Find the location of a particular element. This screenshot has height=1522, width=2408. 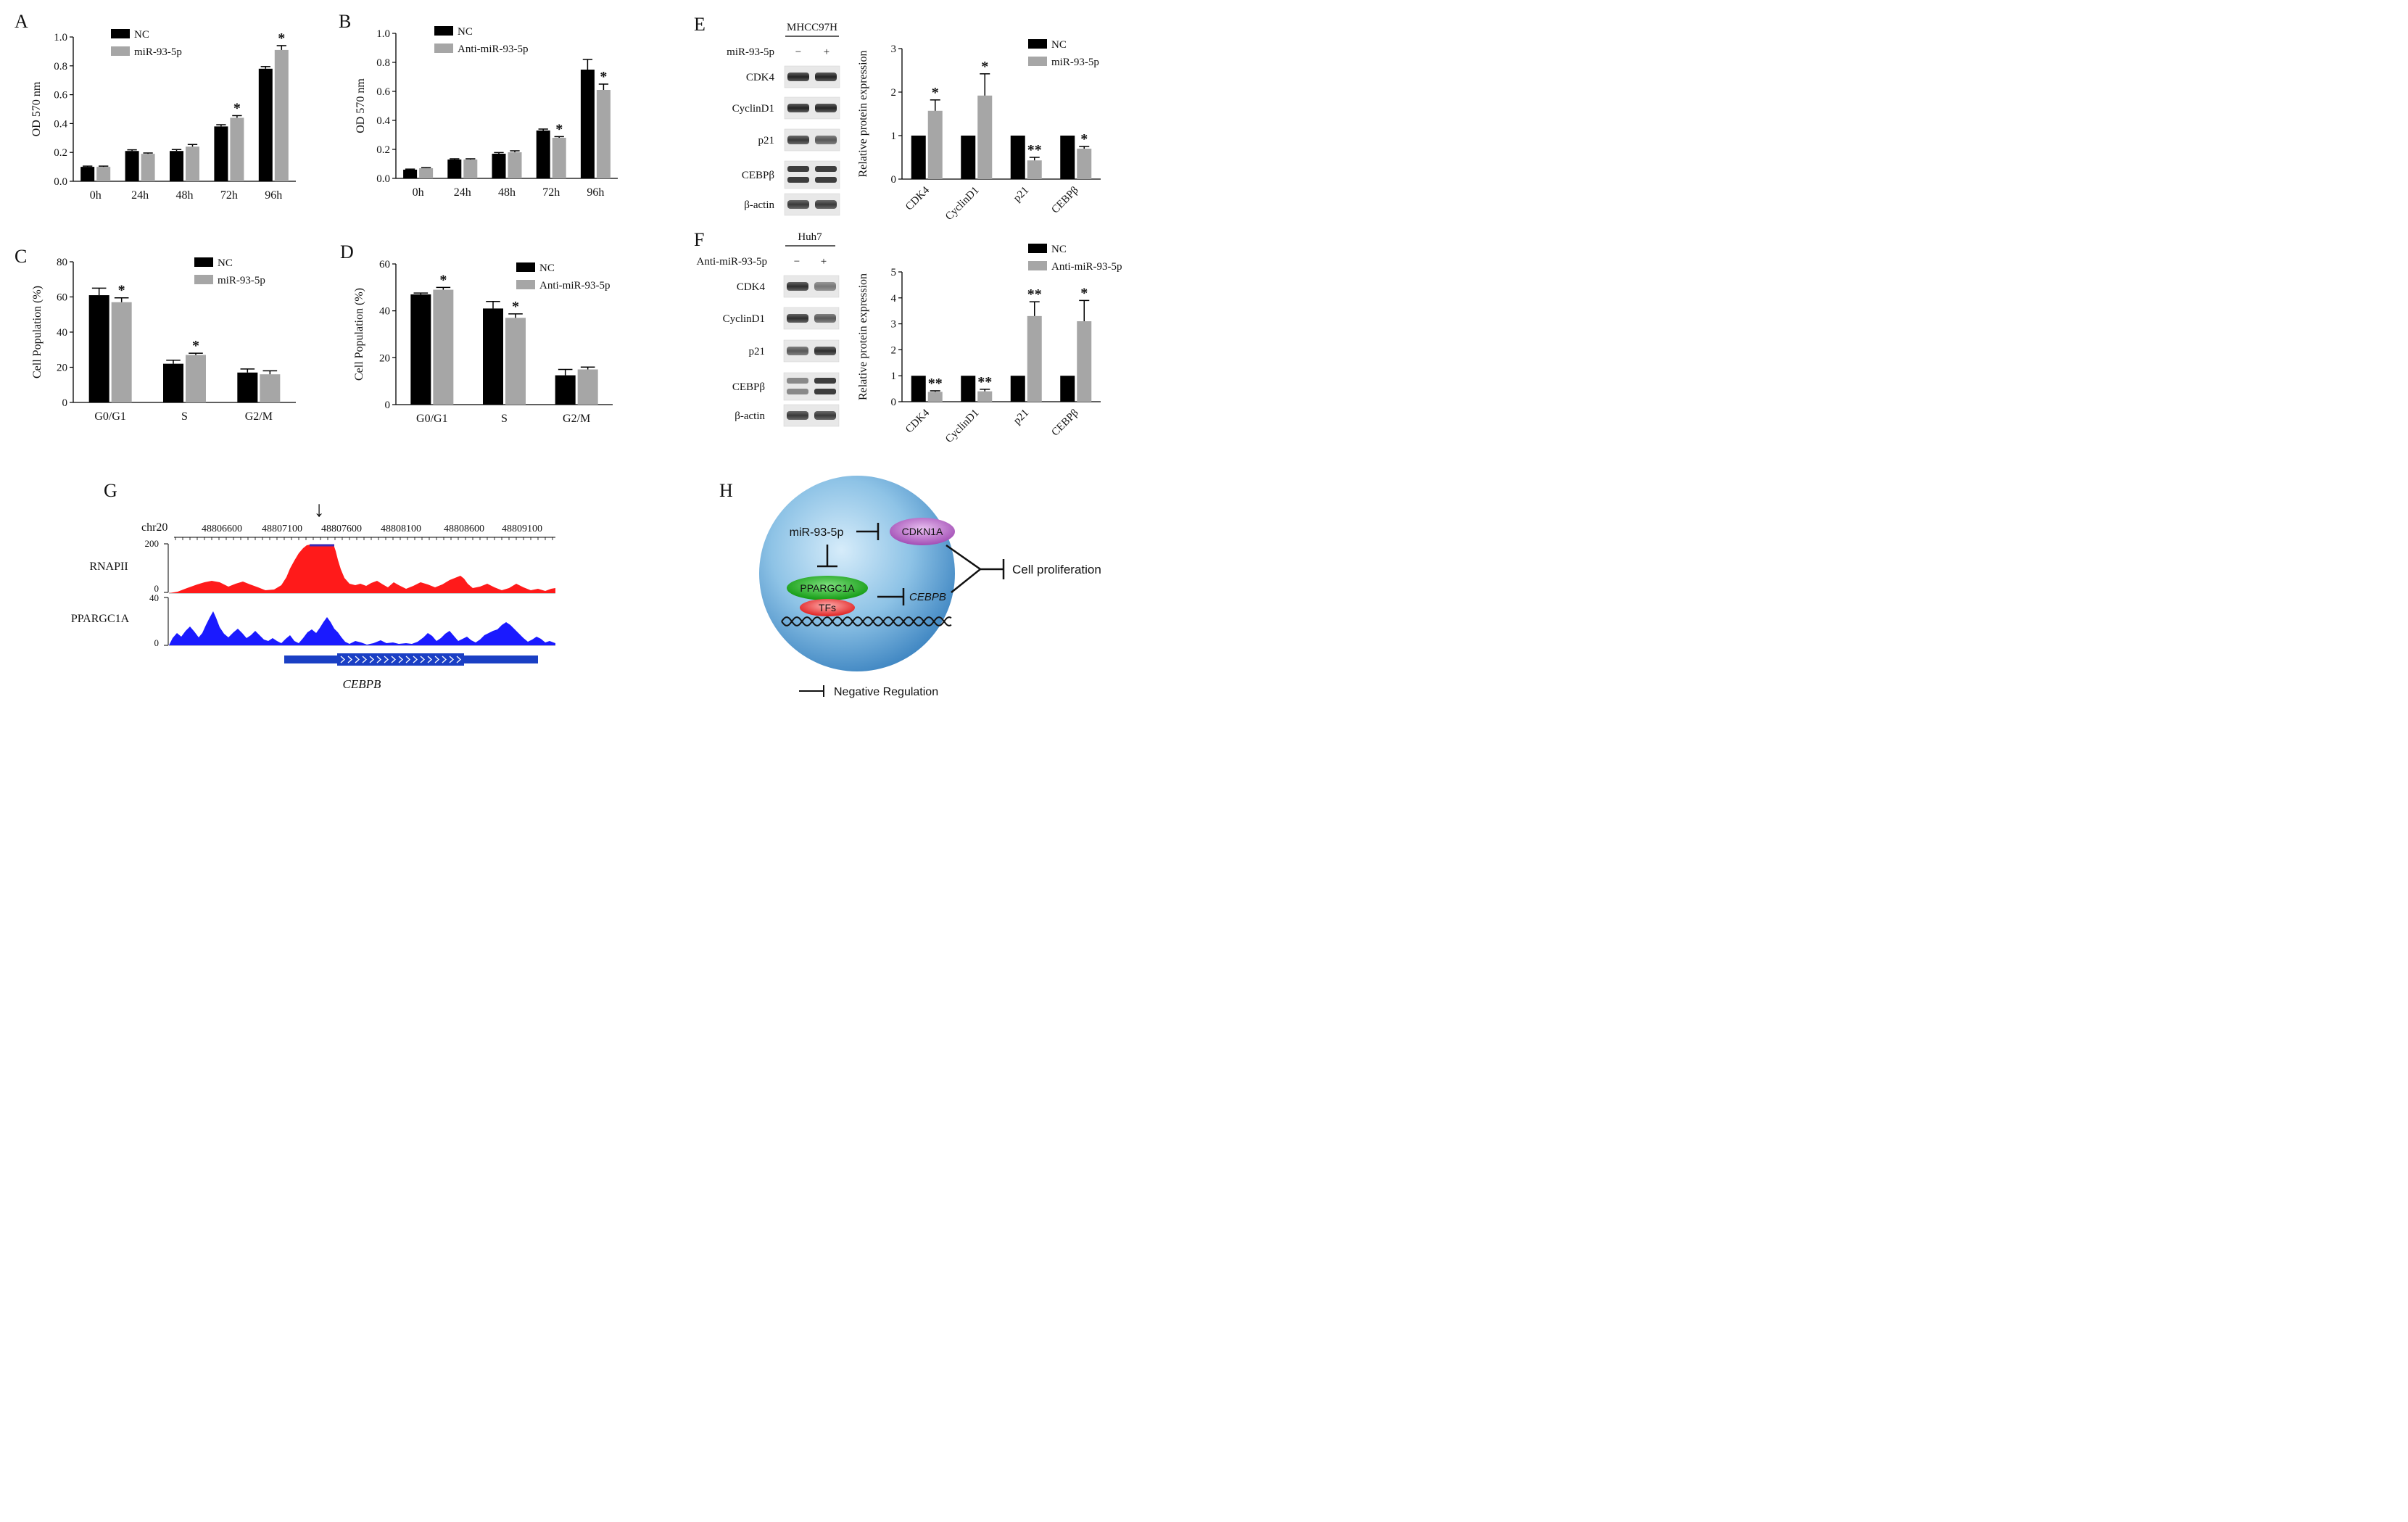

blot-row-label: β-actin is located at coordinates (759, 205).